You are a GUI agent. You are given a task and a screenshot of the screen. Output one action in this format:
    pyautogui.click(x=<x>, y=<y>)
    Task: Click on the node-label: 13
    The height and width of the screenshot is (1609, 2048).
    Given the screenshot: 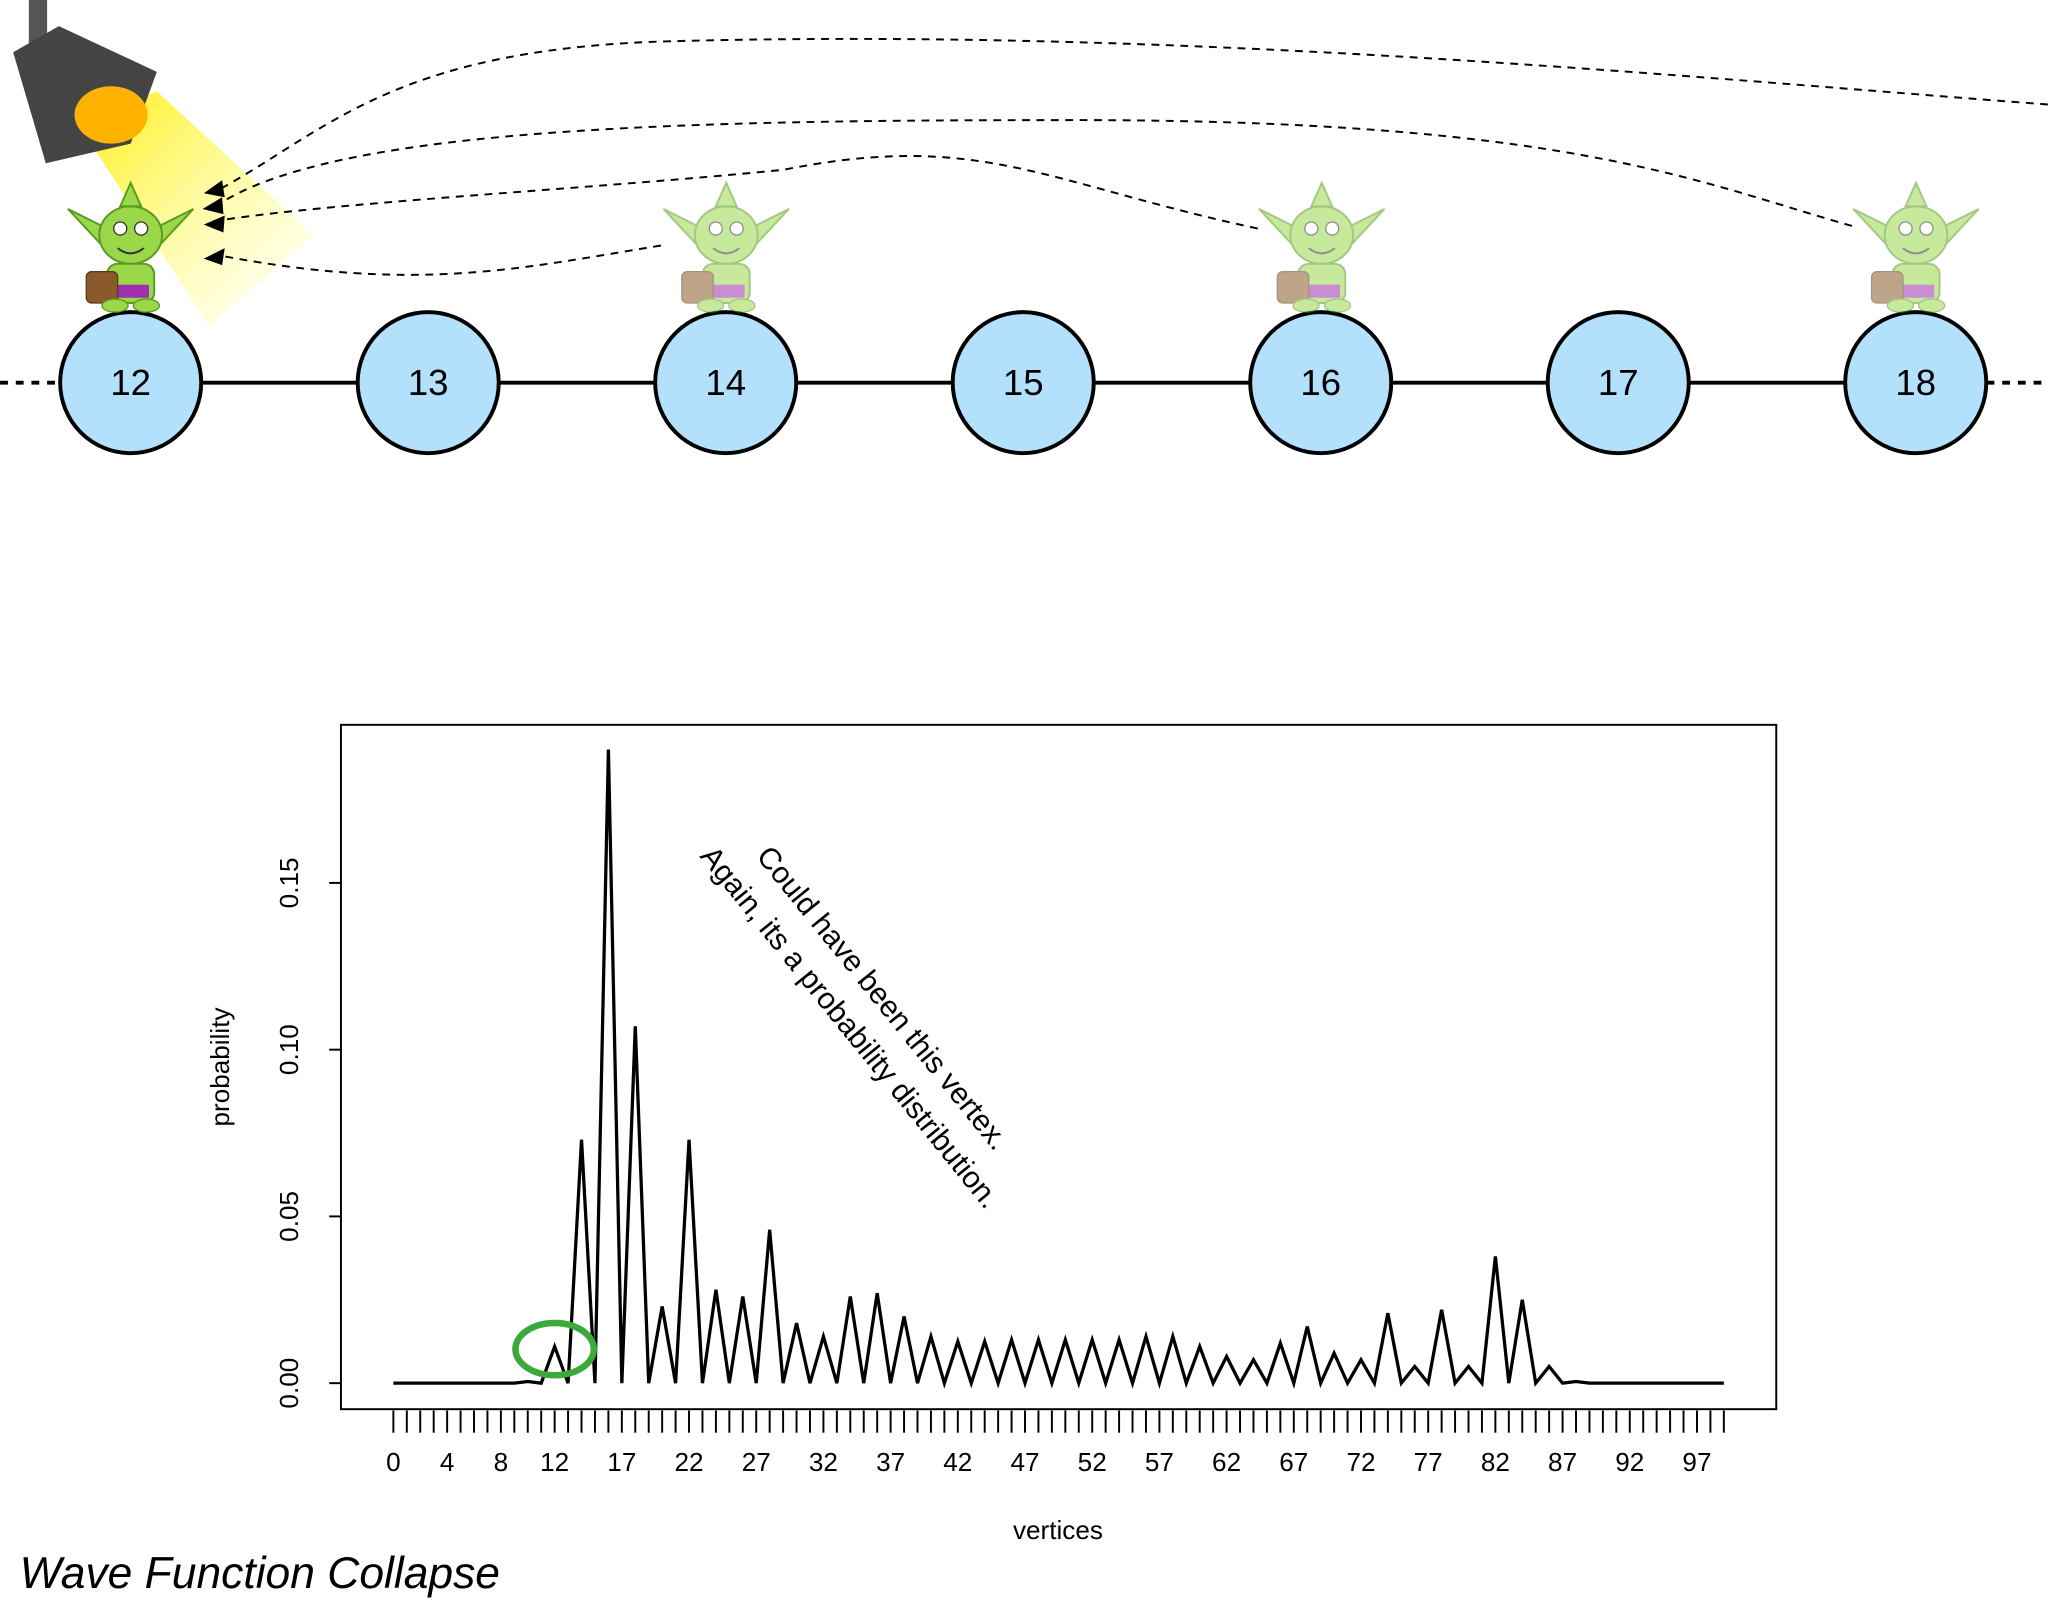 What is the action you would take?
    pyautogui.click(x=428, y=382)
    